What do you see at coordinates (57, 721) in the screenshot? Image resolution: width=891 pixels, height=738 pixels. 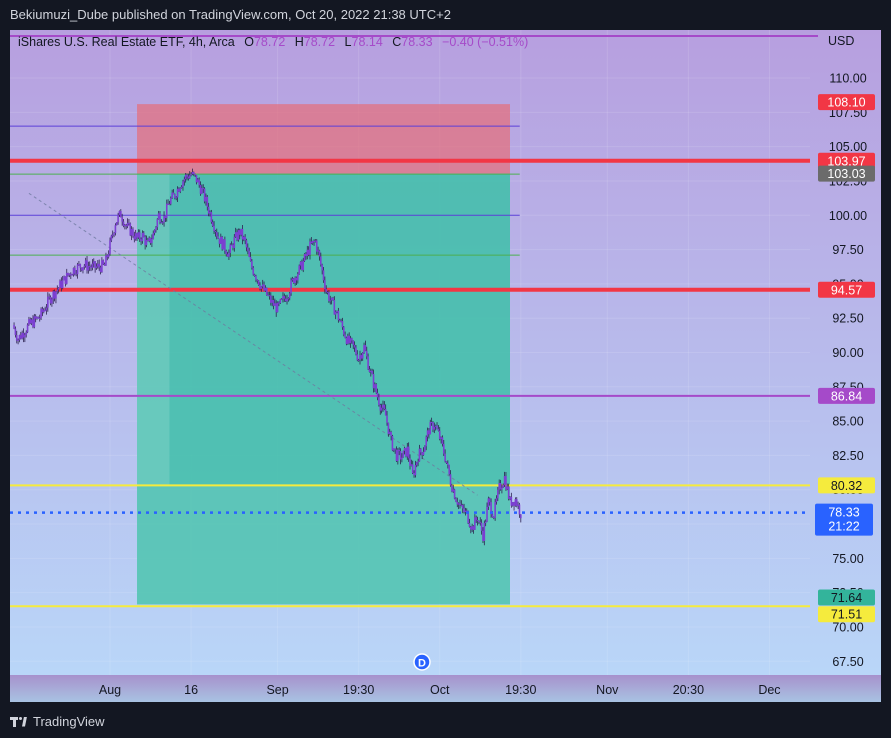 I see `tradingview-logo: TradingView` at bounding box center [57, 721].